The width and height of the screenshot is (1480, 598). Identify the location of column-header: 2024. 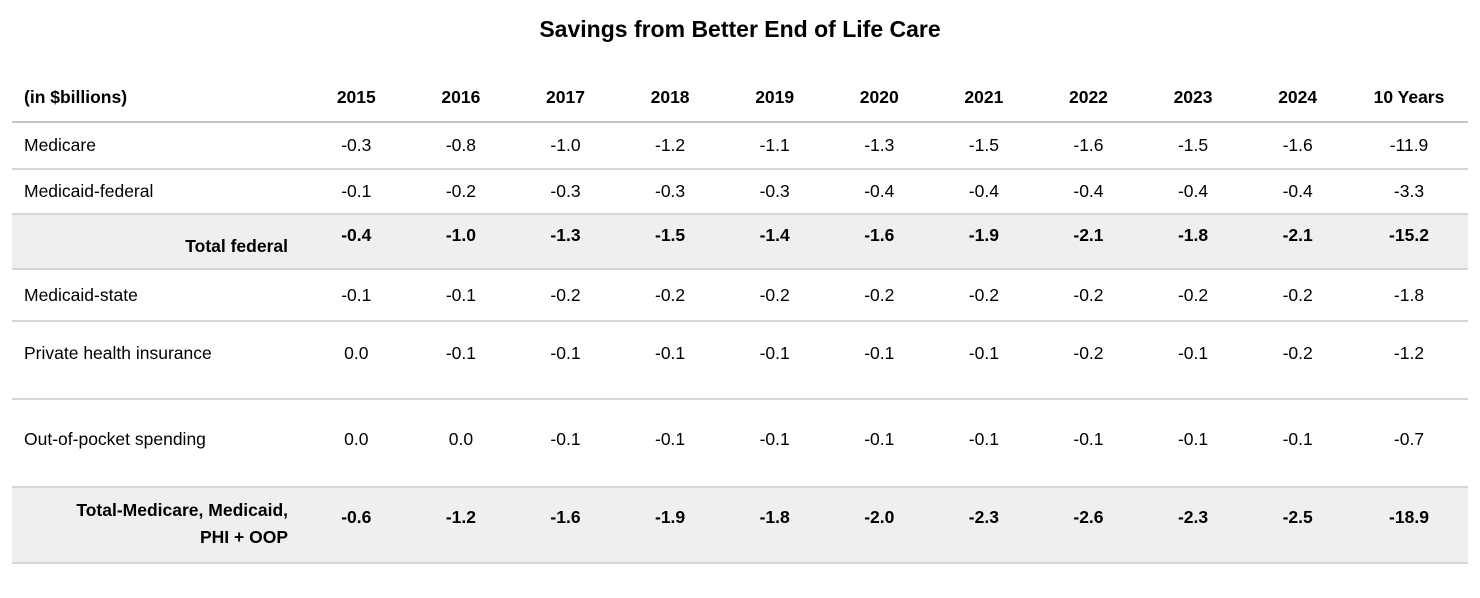
(1297, 83).